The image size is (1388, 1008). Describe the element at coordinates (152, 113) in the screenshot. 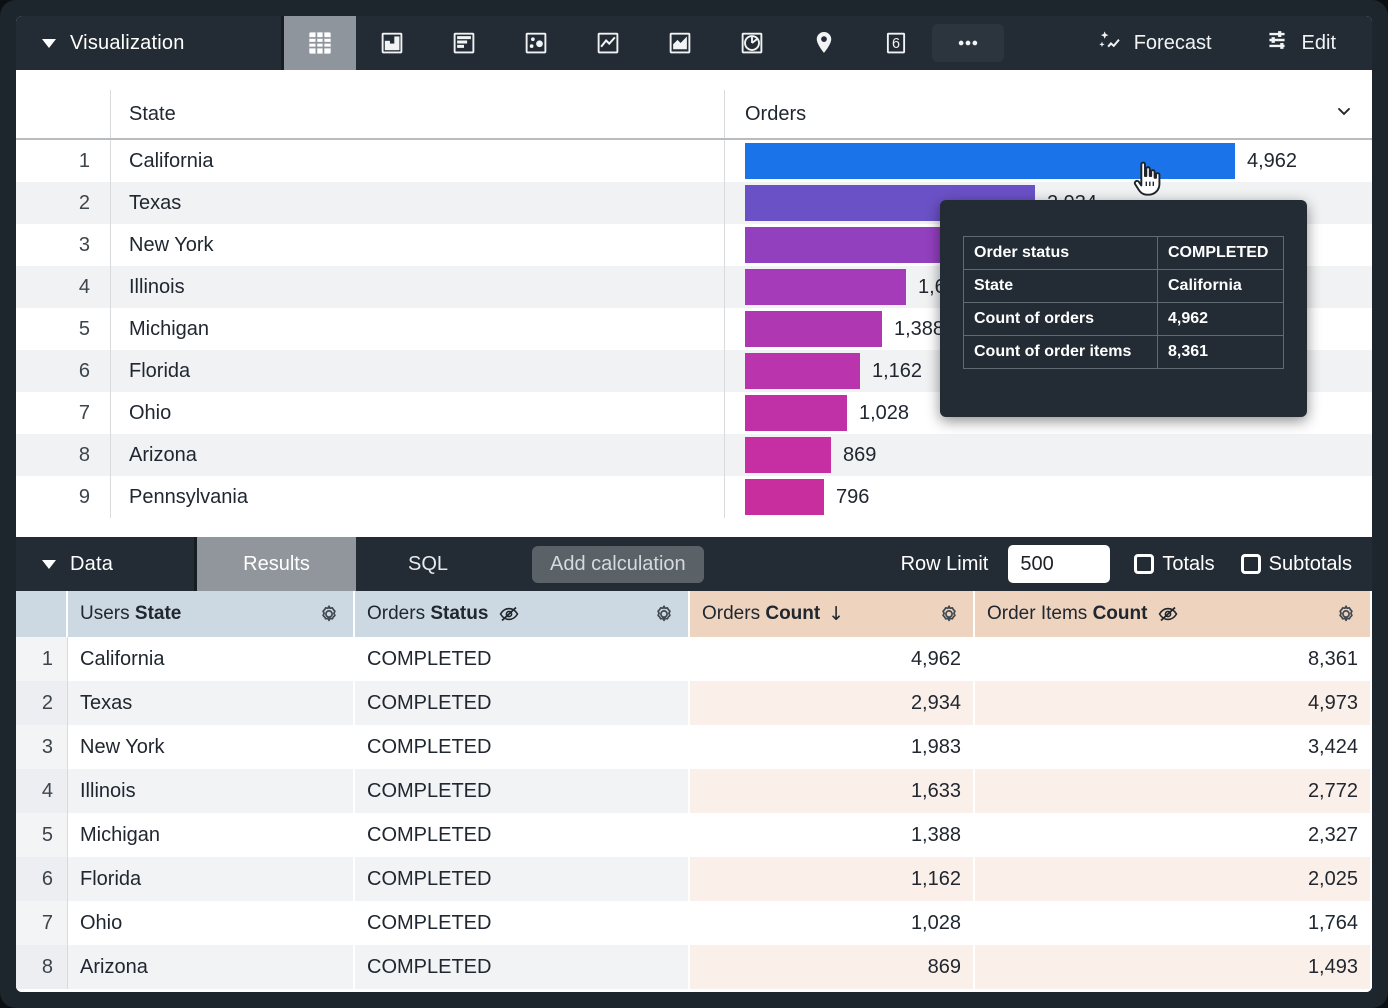

I see `viz-state-column-header: State` at that location.